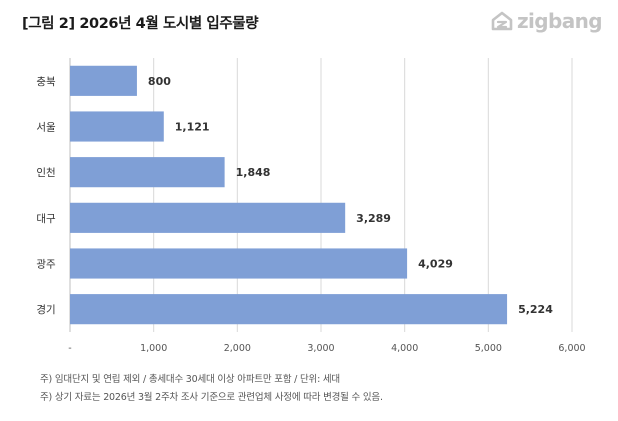  What do you see at coordinates (404, 348) in the screenshot?
I see `x-tick-label: 4,000` at bounding box center [404, 348].